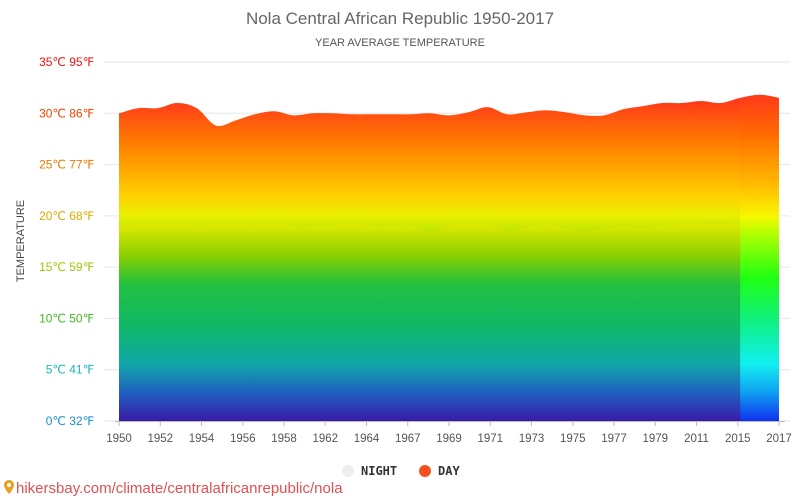 Image resolution: width=800 pixels, height=500 pixels. What do you see at coordinates (348, 471) in the screenshot?
I see `legend-night-swatch` at bounding box center [348, 471].